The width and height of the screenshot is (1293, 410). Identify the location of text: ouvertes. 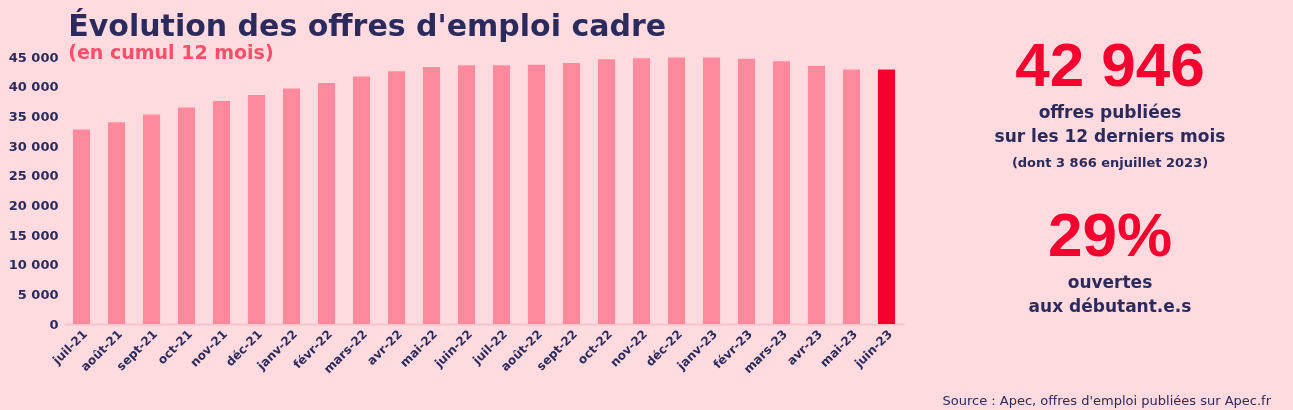
(1110, 282).